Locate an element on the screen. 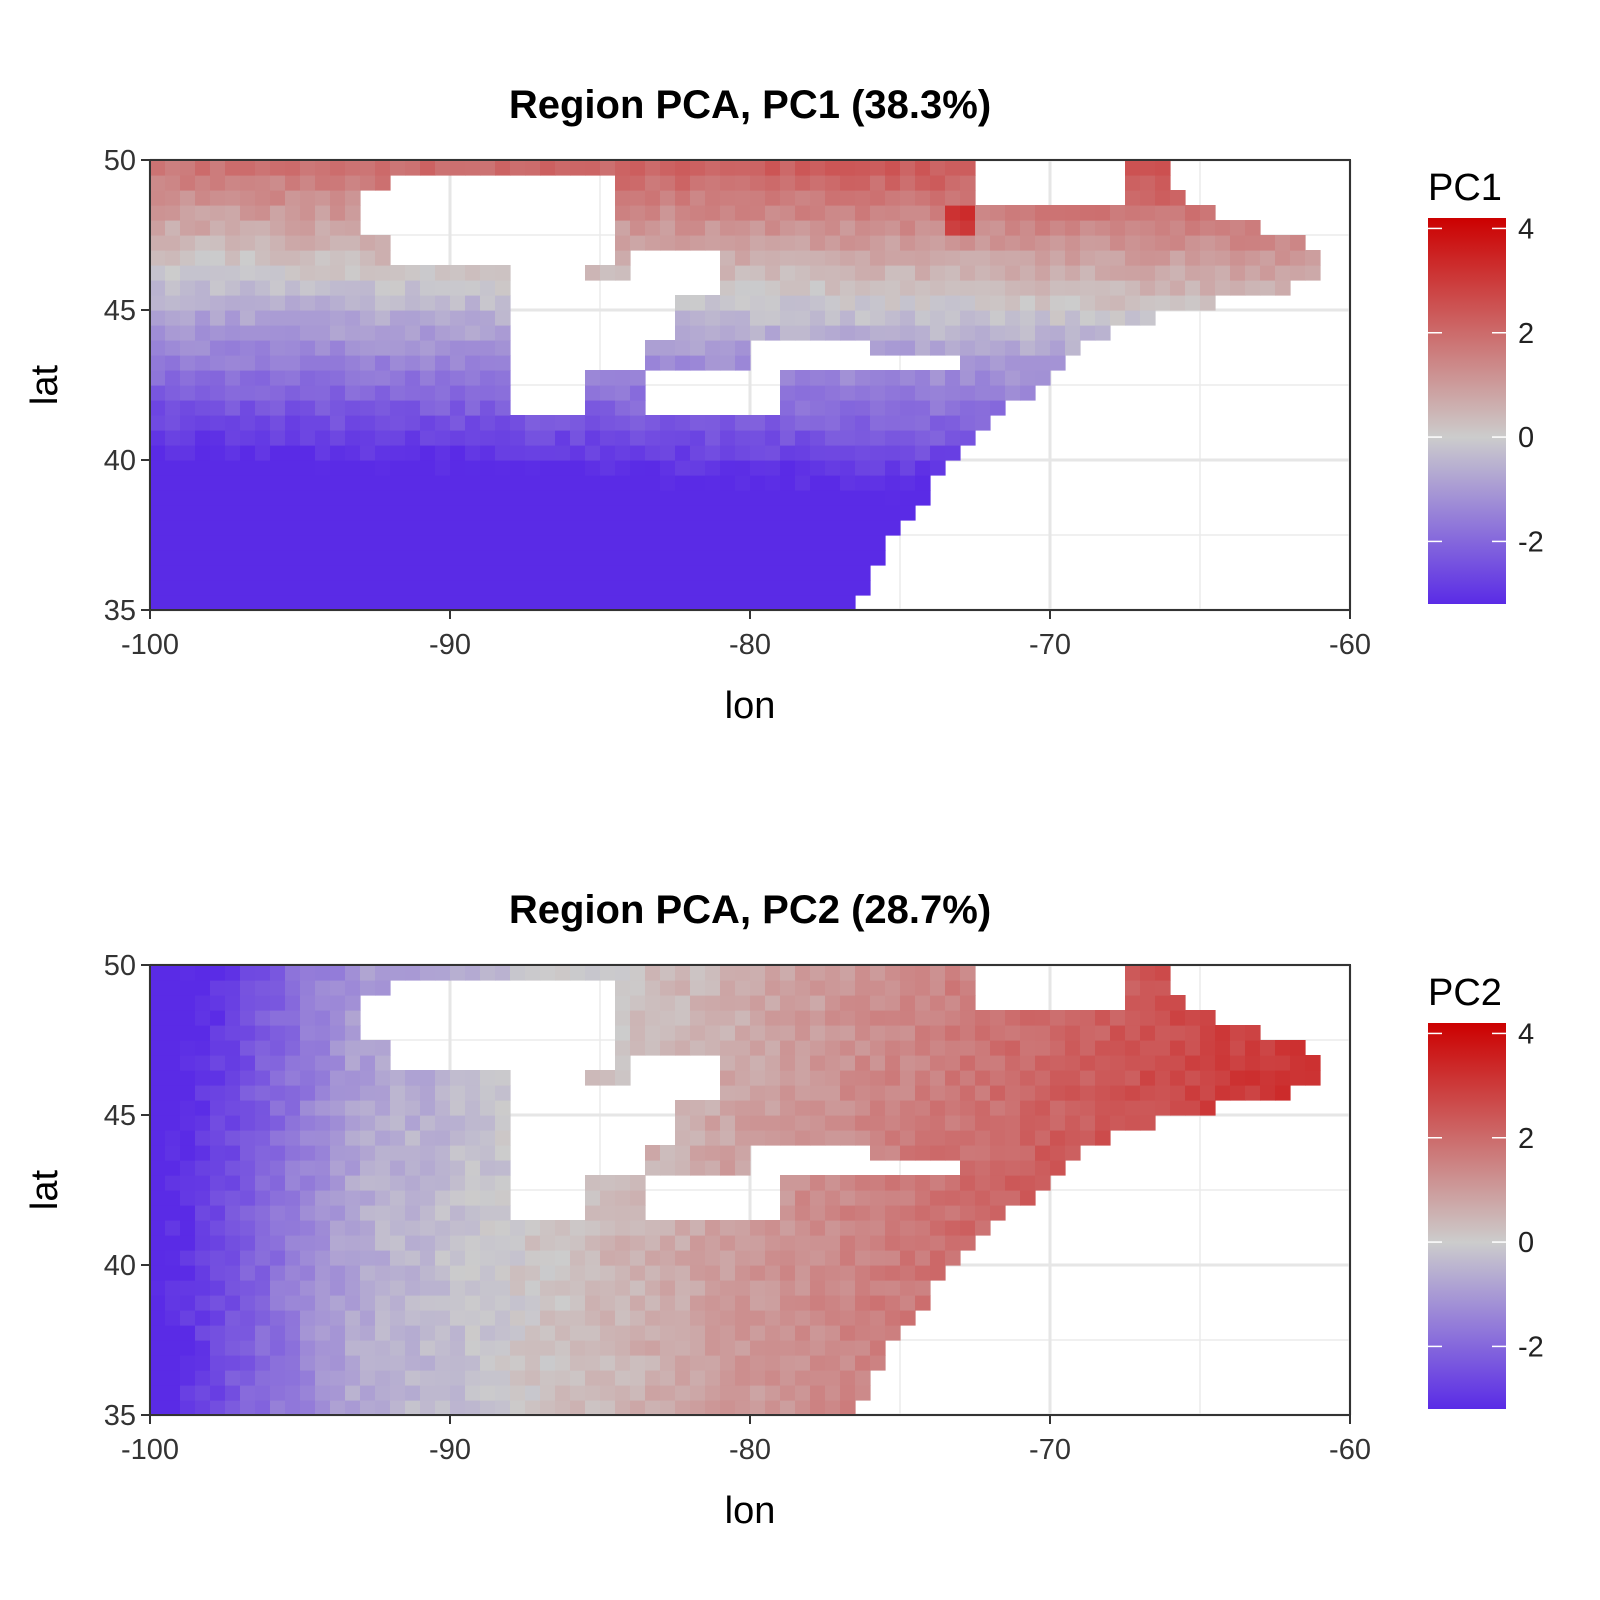  legend-tick-label: 0 is located at coordinates (1526, 1243).